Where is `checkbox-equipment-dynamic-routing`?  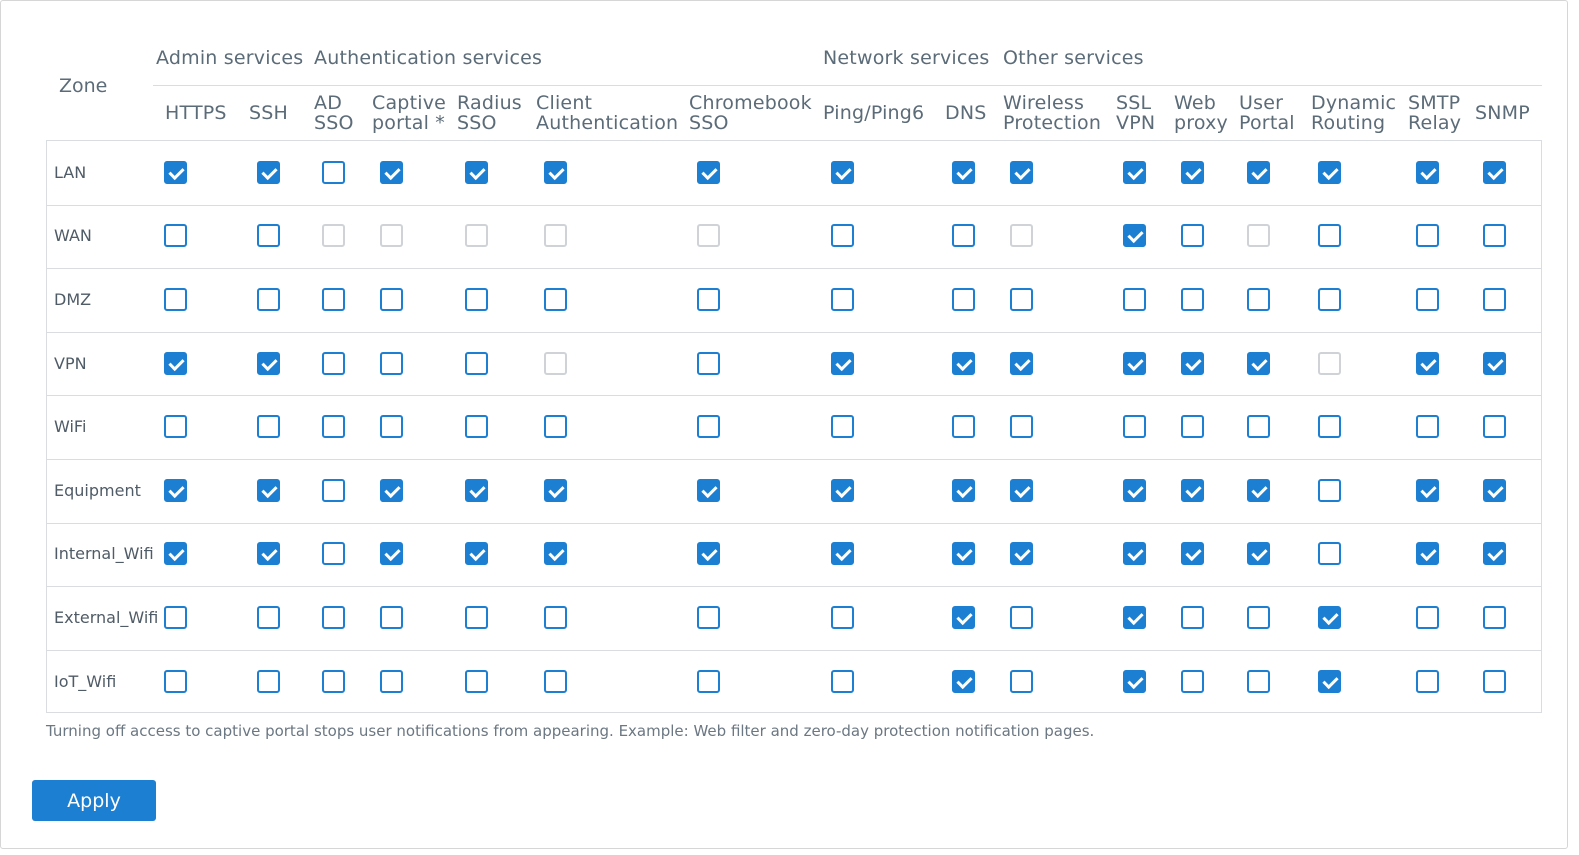
checkbox-equipment-dynamic-routing is located at coordinates (1329, 490).